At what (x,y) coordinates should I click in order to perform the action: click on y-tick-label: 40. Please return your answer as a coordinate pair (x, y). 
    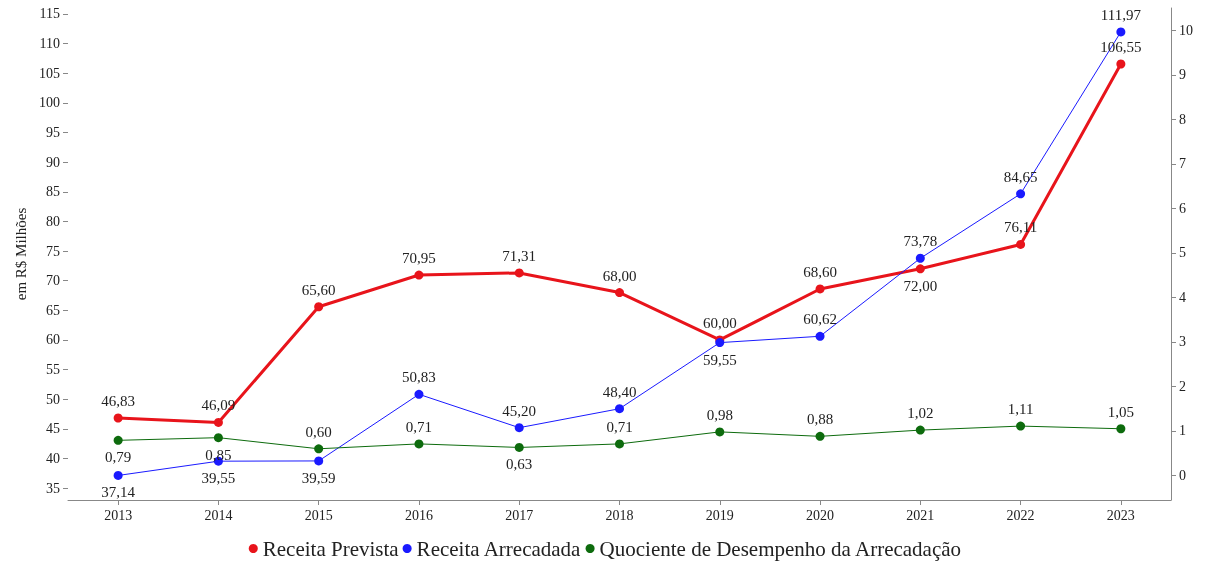
    Looking at the image, I should click on (53, 459).